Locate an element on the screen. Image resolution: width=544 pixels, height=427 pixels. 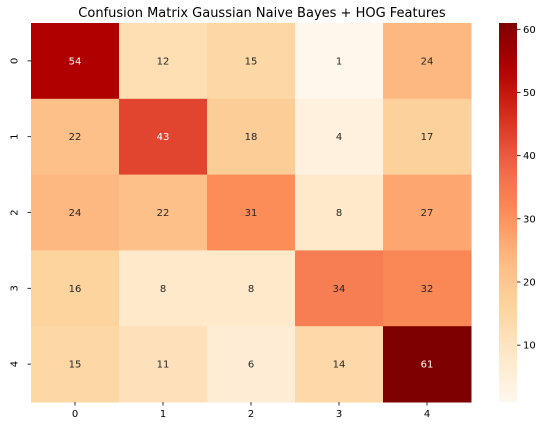
y-tick-label: 0 is located at coordinates (15, 61).